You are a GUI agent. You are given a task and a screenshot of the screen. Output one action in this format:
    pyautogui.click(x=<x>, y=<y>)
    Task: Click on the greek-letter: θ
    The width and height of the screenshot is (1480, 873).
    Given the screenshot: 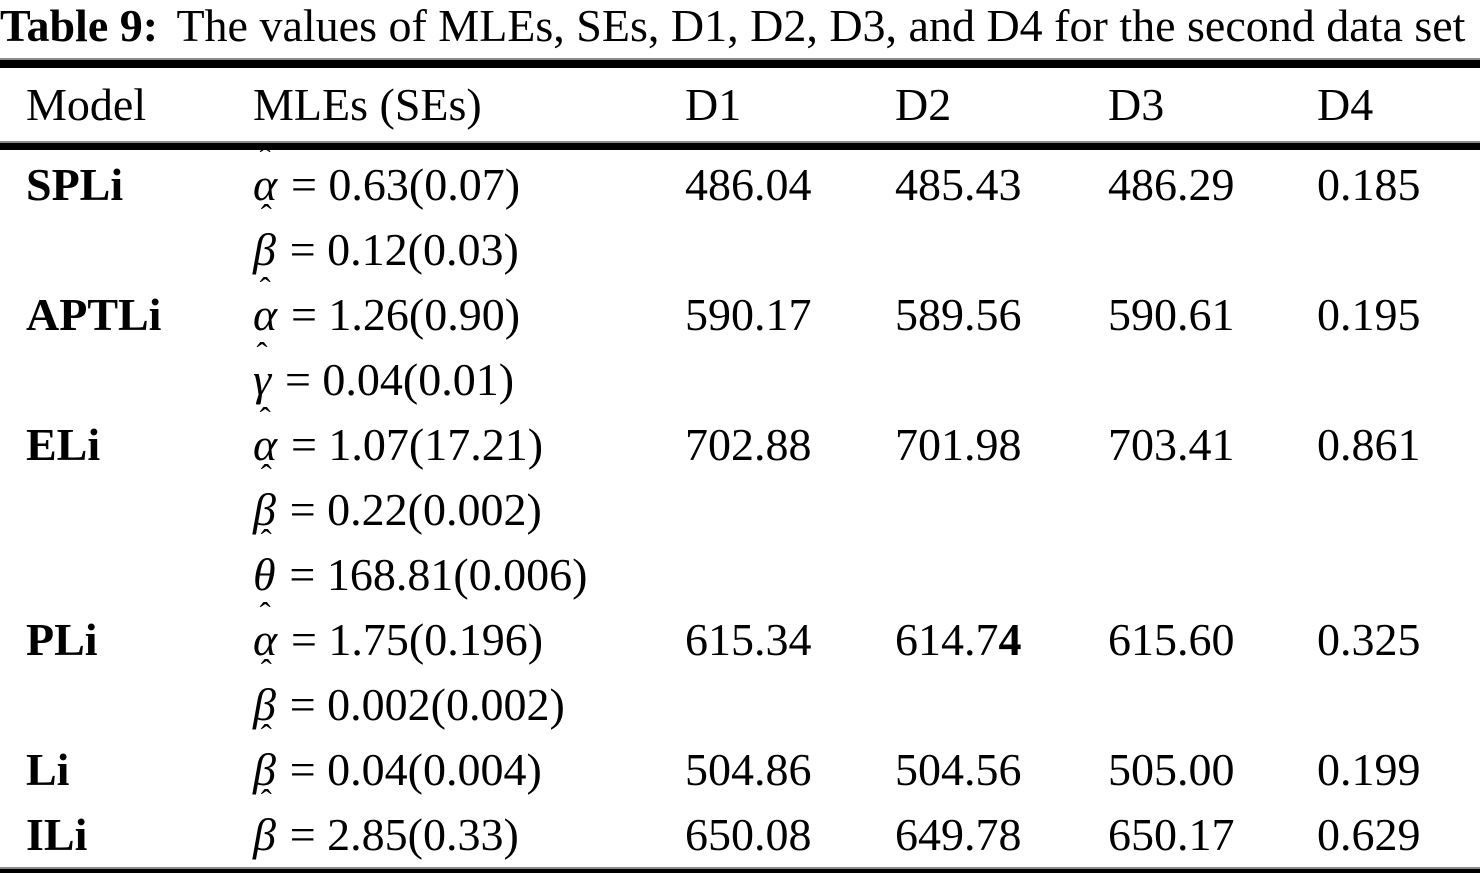 What is the action you would take?
    pyautogui.click(x=264, y=574)
    